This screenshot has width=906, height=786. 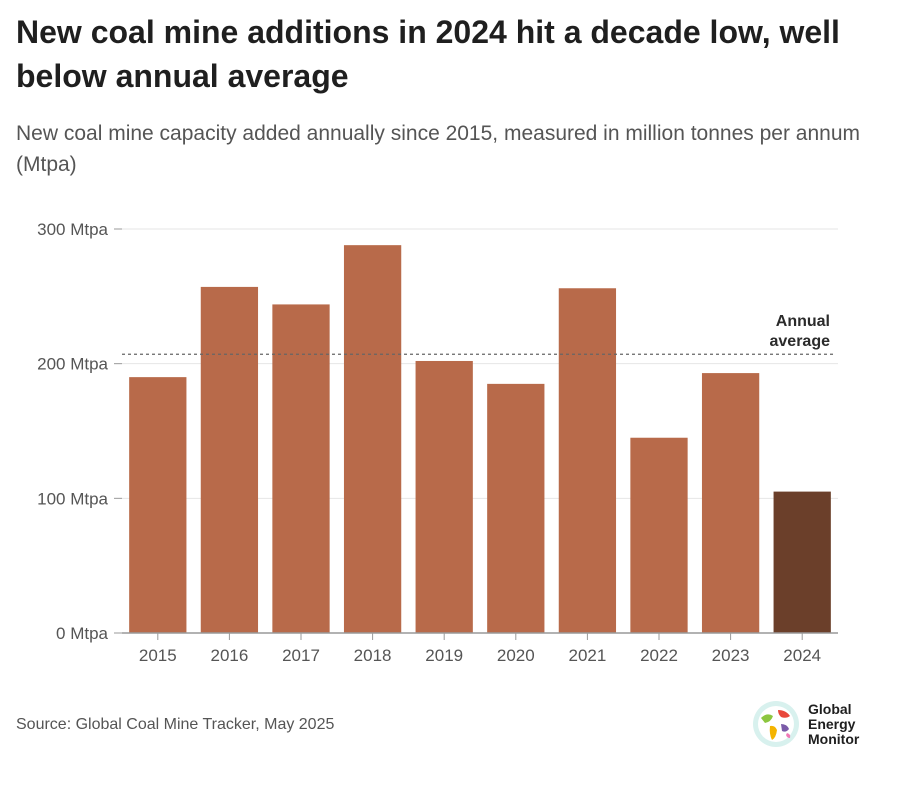 I want to click on x-tick-label: 2017, so click(x=301, y=655).